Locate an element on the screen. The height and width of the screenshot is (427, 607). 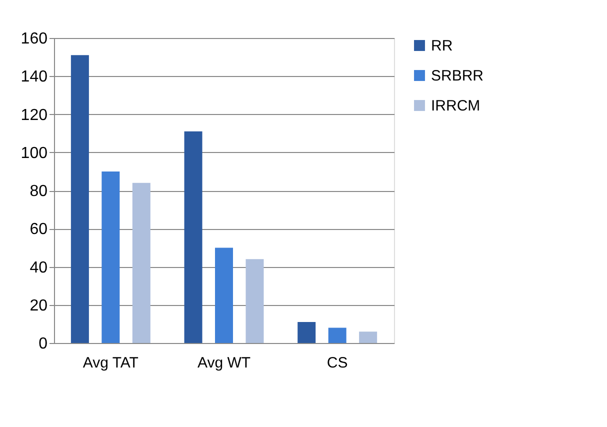
y-tick-label: 80 is located at coordinates (39, 191).